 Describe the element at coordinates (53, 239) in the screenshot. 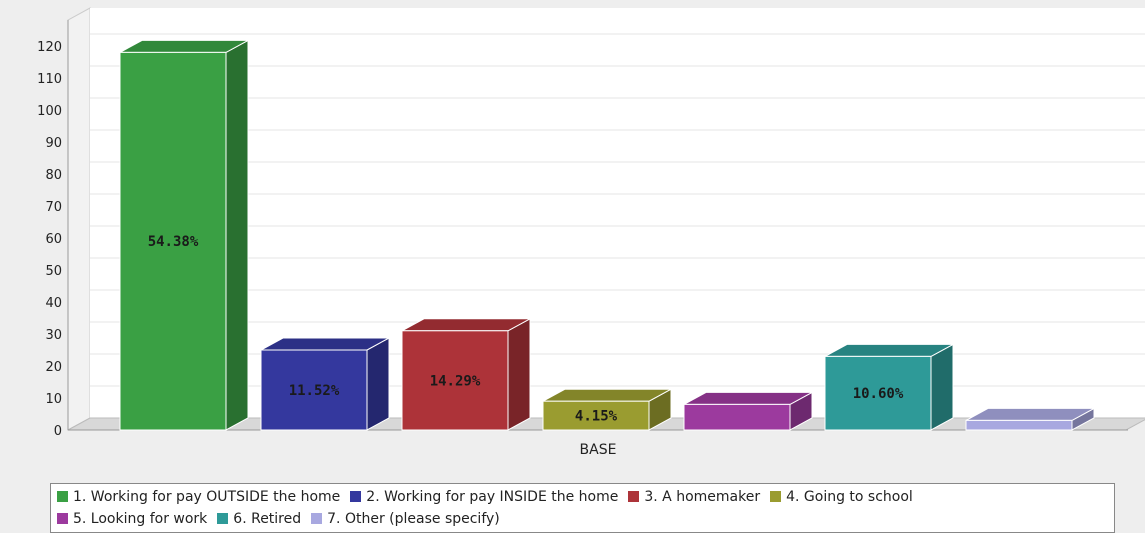

I see `y-tick-label: 60` at that location.